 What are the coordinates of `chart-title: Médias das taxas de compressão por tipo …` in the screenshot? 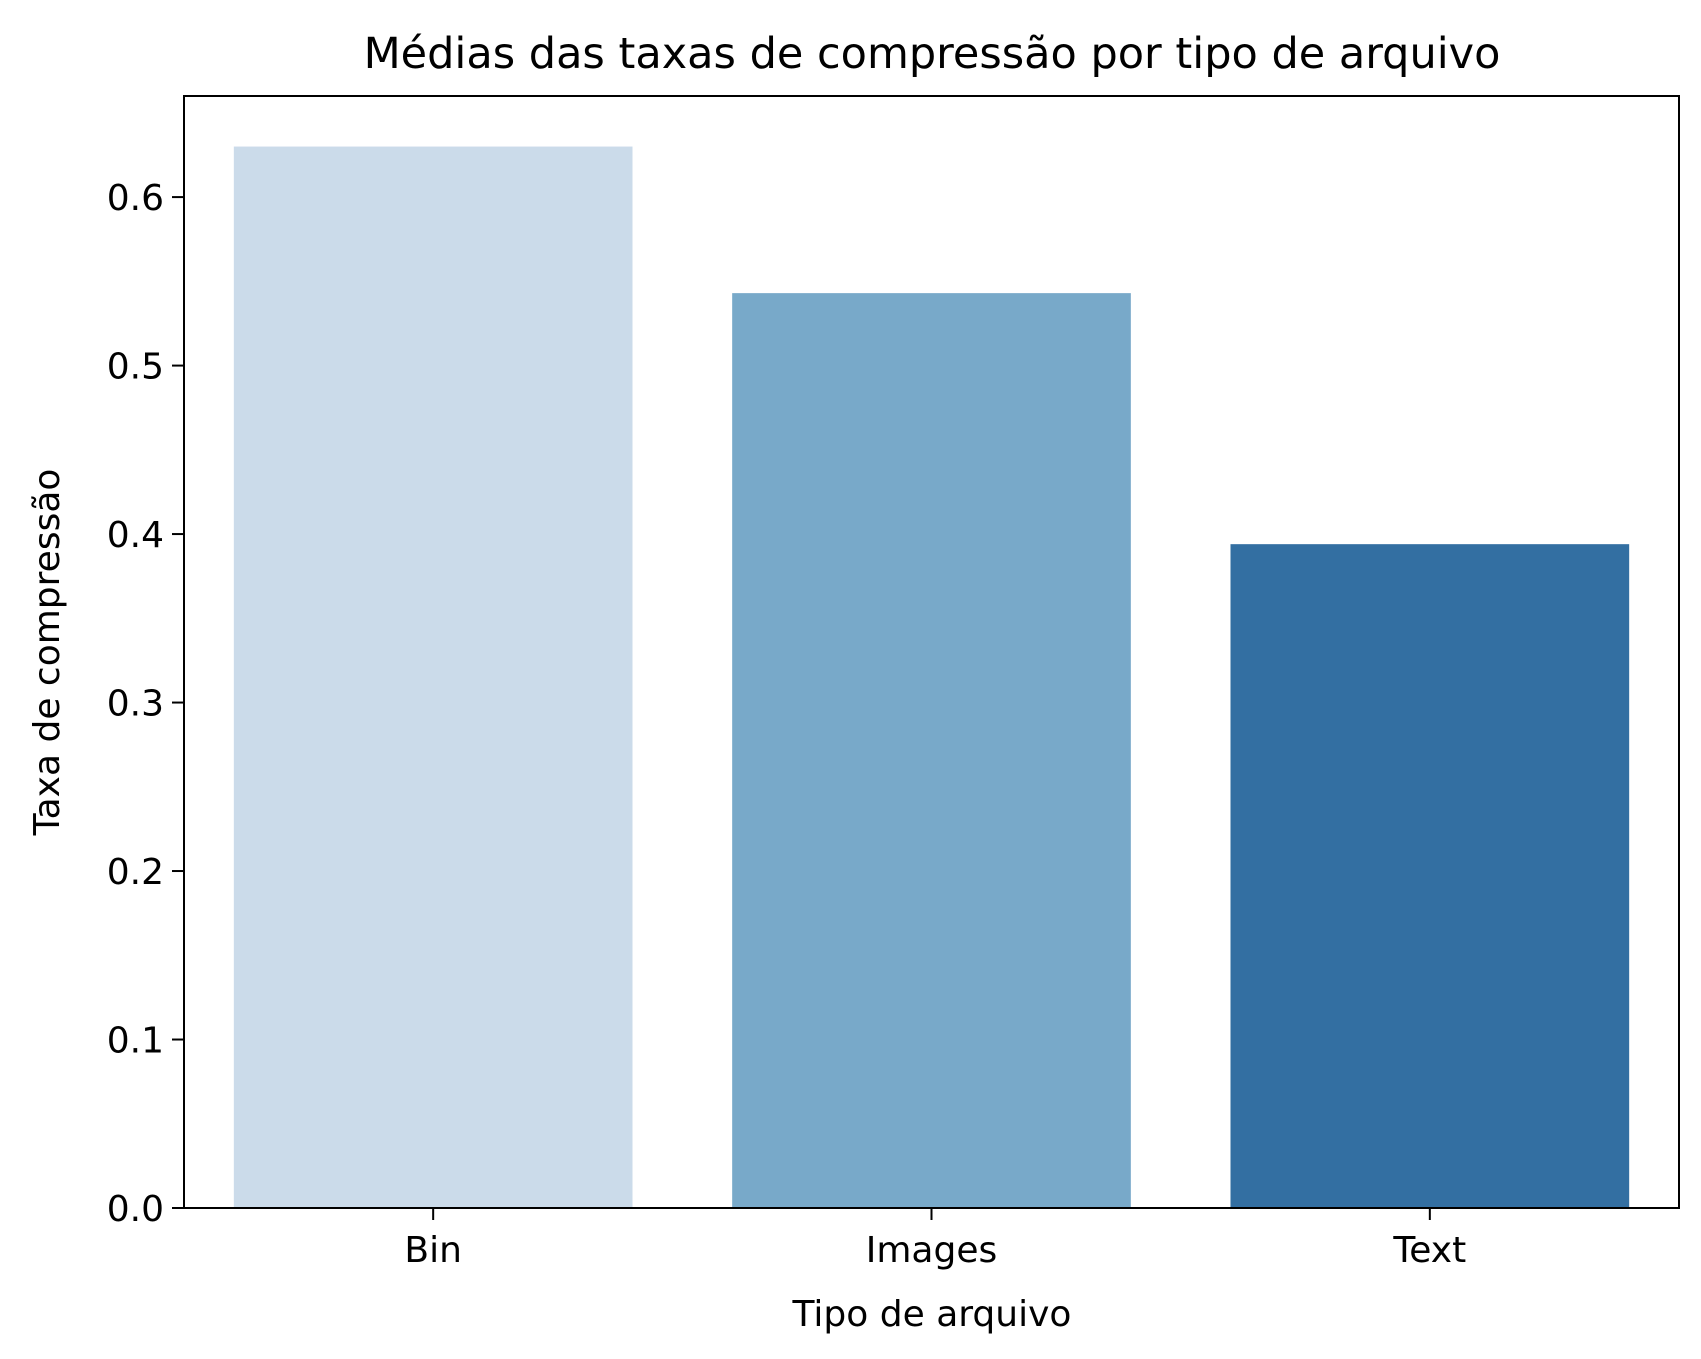 It's located at (932, 54).